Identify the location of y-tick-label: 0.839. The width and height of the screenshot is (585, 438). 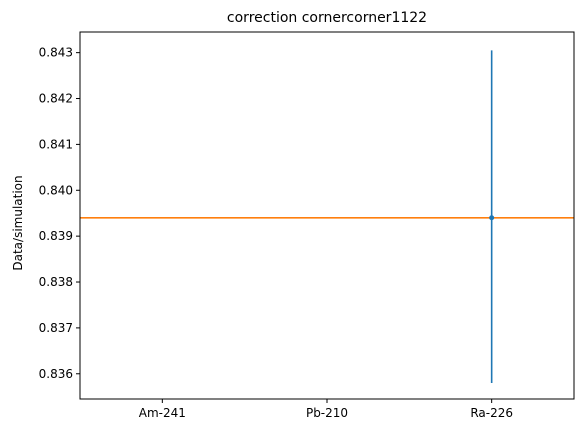
(56, 236).